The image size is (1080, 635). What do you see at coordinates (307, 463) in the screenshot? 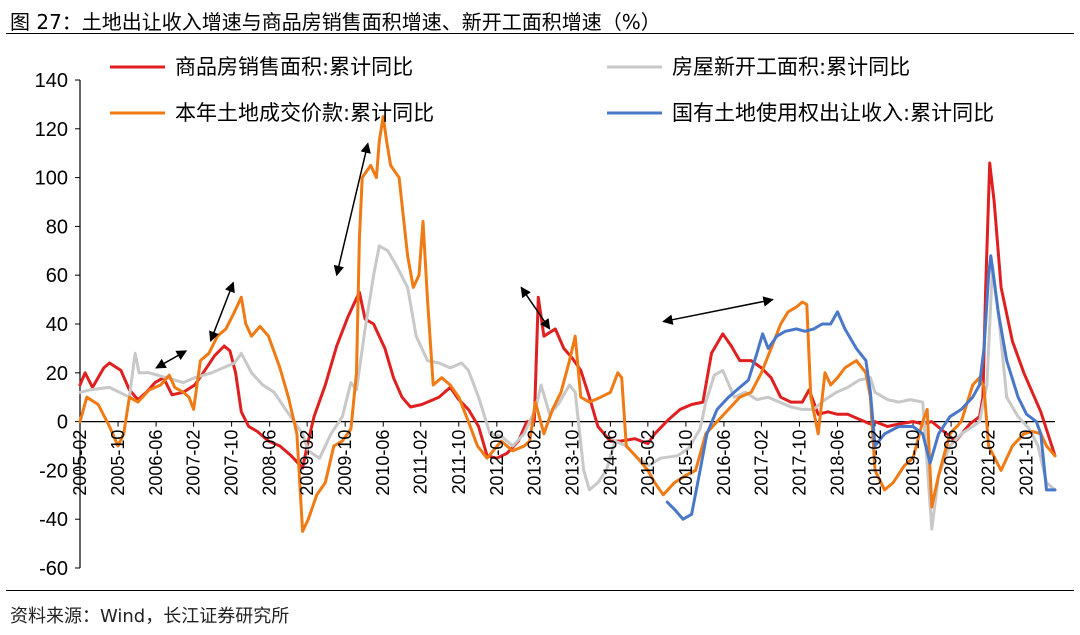
I see `x-tick-label: 2009-02` at bounding box center [307, 463].